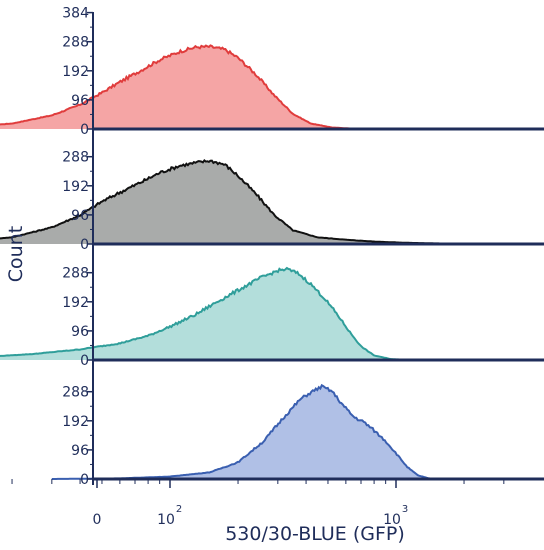 The height and width of the screenshot is (550, 544). What do you see at coordinates (75, 14) in the screenshot?
I see `y-tick-label: 384` at bounding box center [75, 14].